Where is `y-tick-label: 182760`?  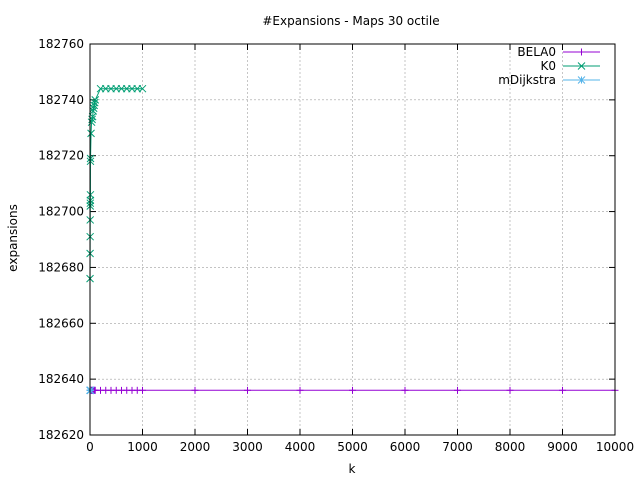
y-tick-label: 182760 is located at coordinates (61, 44).